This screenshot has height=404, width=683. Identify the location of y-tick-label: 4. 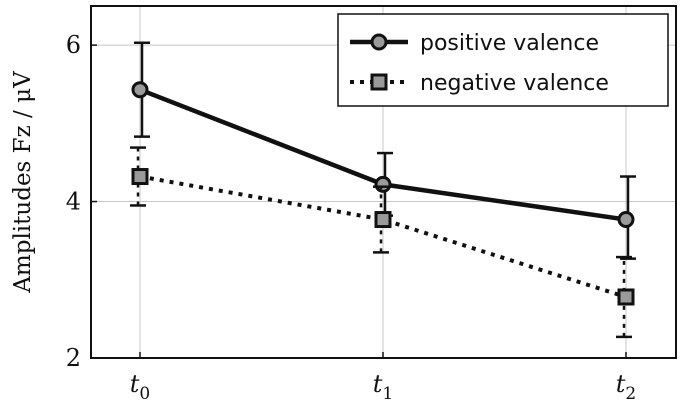
(73, 202).